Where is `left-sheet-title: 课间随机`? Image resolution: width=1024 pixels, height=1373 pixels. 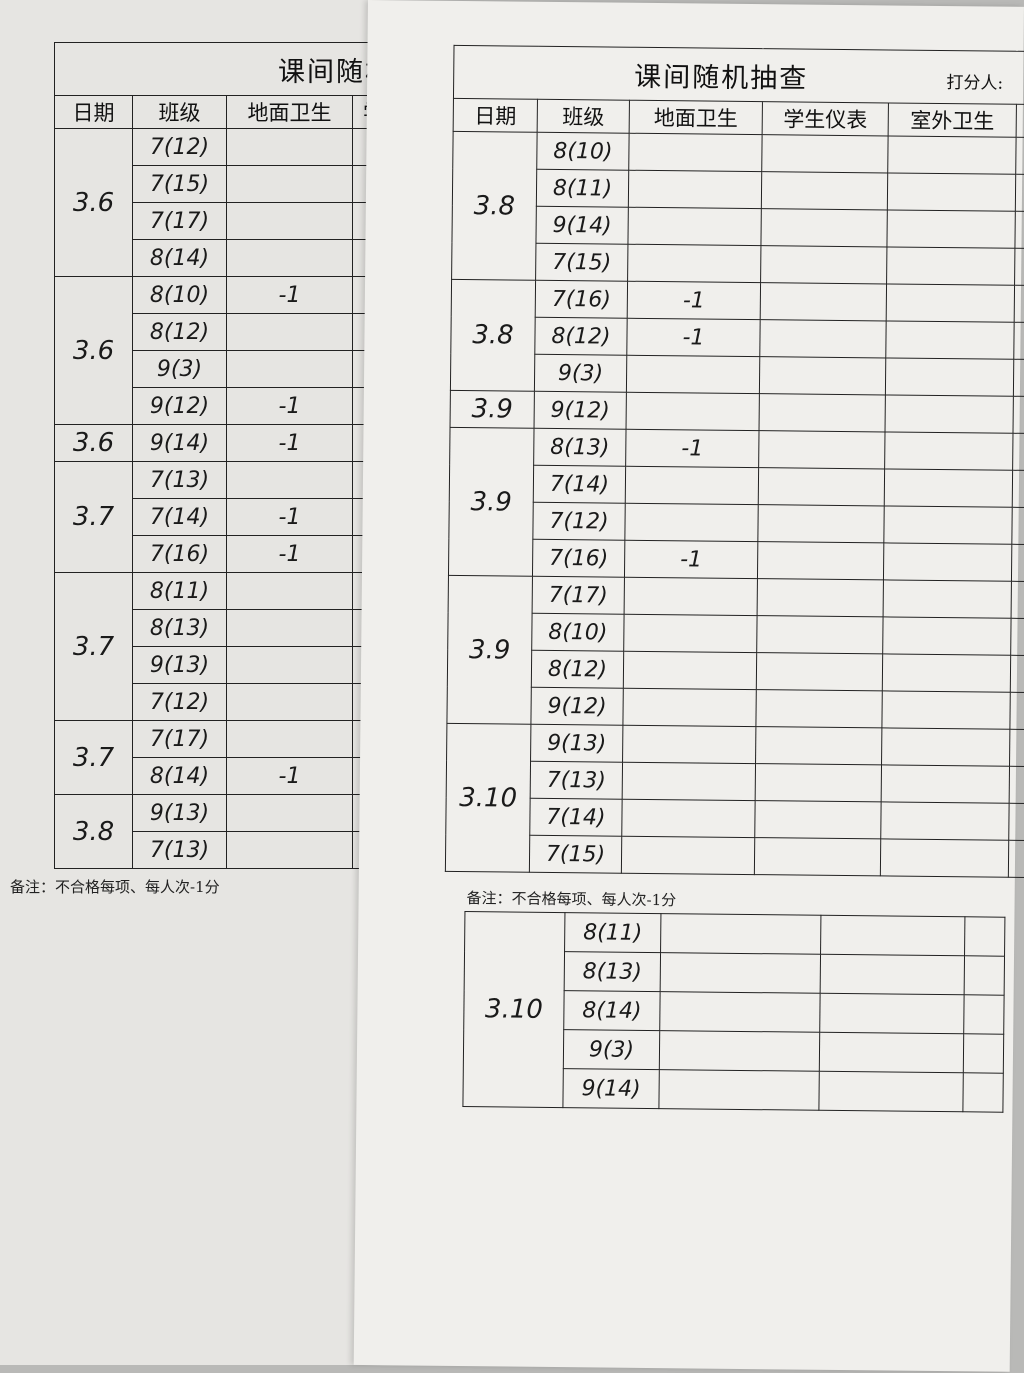 left-sheet-title: 课间随机 is located at coordinates (224, 69).